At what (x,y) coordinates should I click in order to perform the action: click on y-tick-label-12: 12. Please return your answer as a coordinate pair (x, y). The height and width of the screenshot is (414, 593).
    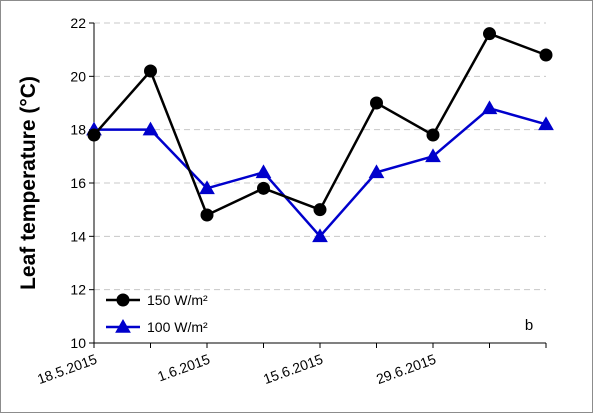
    Looking at the image, I should click on (78, 290).